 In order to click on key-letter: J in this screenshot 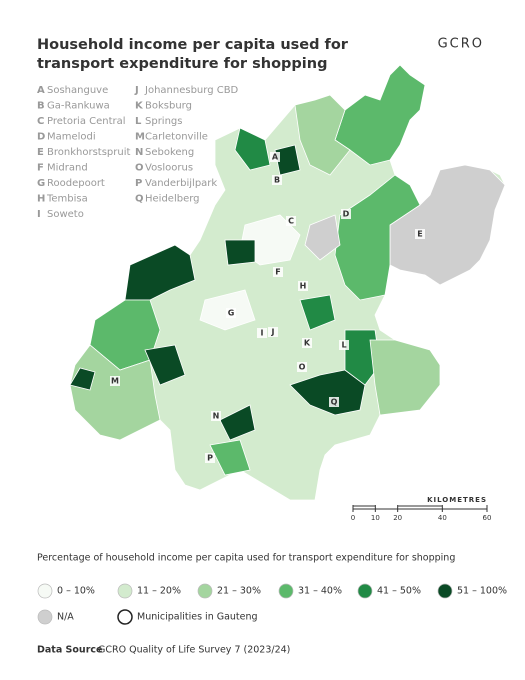, I will do `click(136, 90)`.